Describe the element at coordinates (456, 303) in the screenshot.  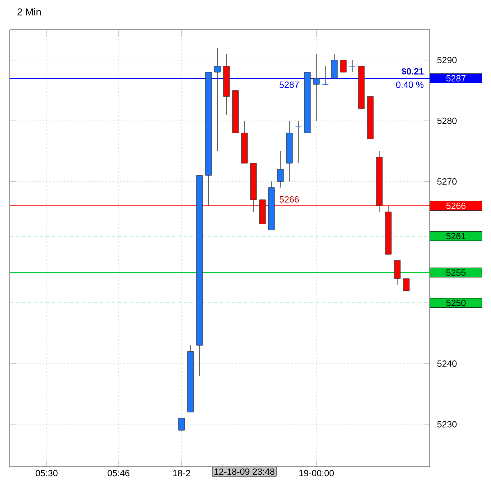
I see `ref-line-label: 5250` at that location.